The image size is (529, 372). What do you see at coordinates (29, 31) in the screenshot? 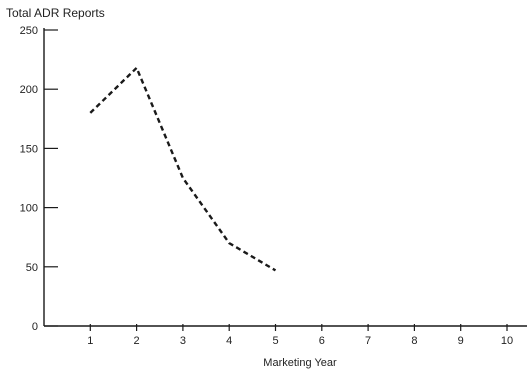
I see `y-tick-label: 250` at bounding box center [29, 31].